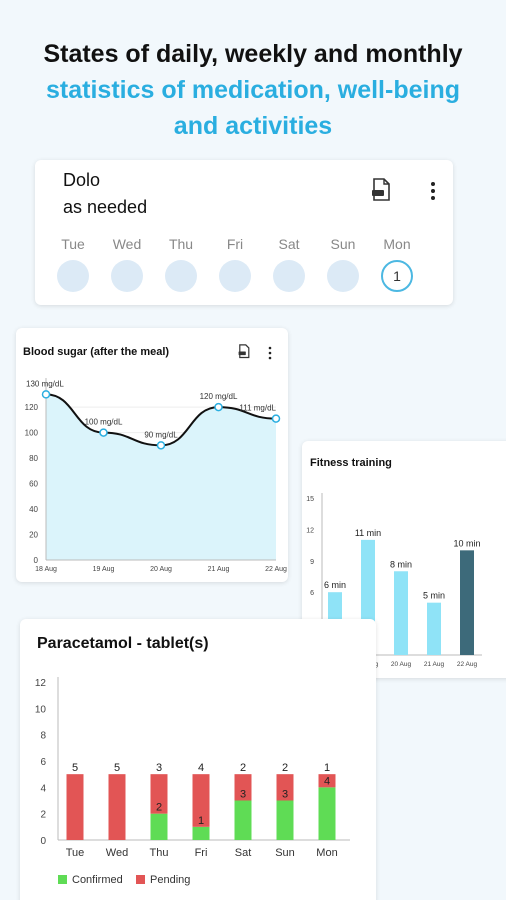 The height and width of the screenshot is (900, 506). What do you see at coordinates (46, 569) in the screenshot?
I see `x-tick-label: 18 Aug` at bounding box center [46, 569].